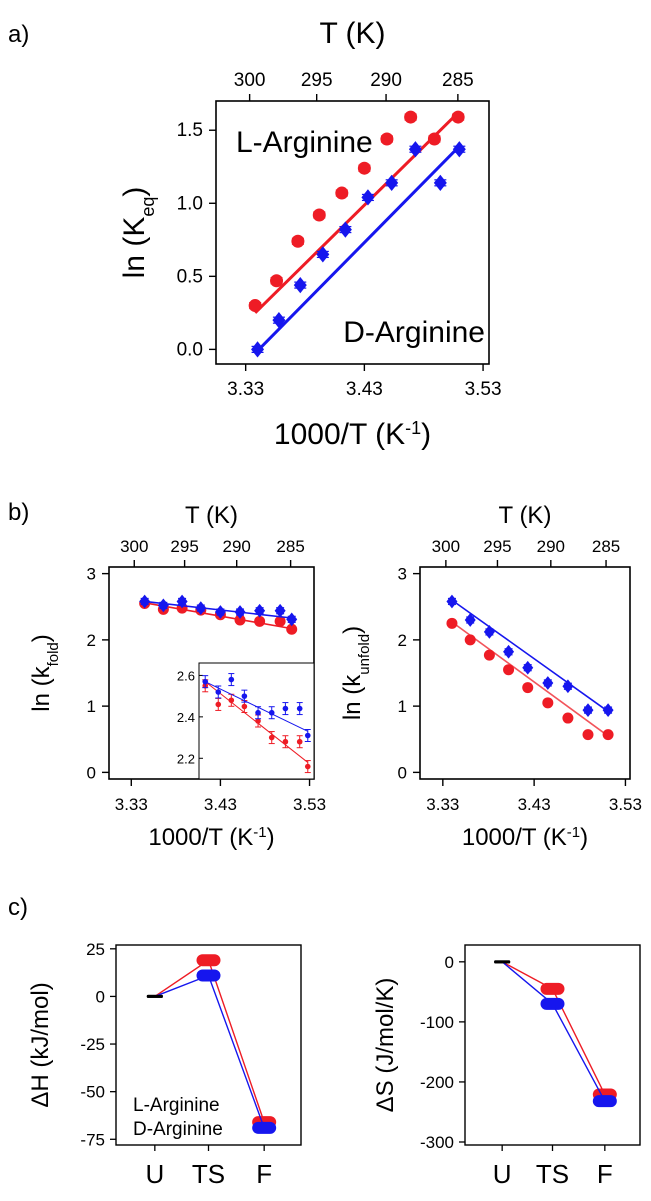 The width and height of the screenshot is (651, 1201). What do you see at coordinates (584, 837) in the screenshot?
I see `x-axis-title-end: )` at bounding box center [584, 837].